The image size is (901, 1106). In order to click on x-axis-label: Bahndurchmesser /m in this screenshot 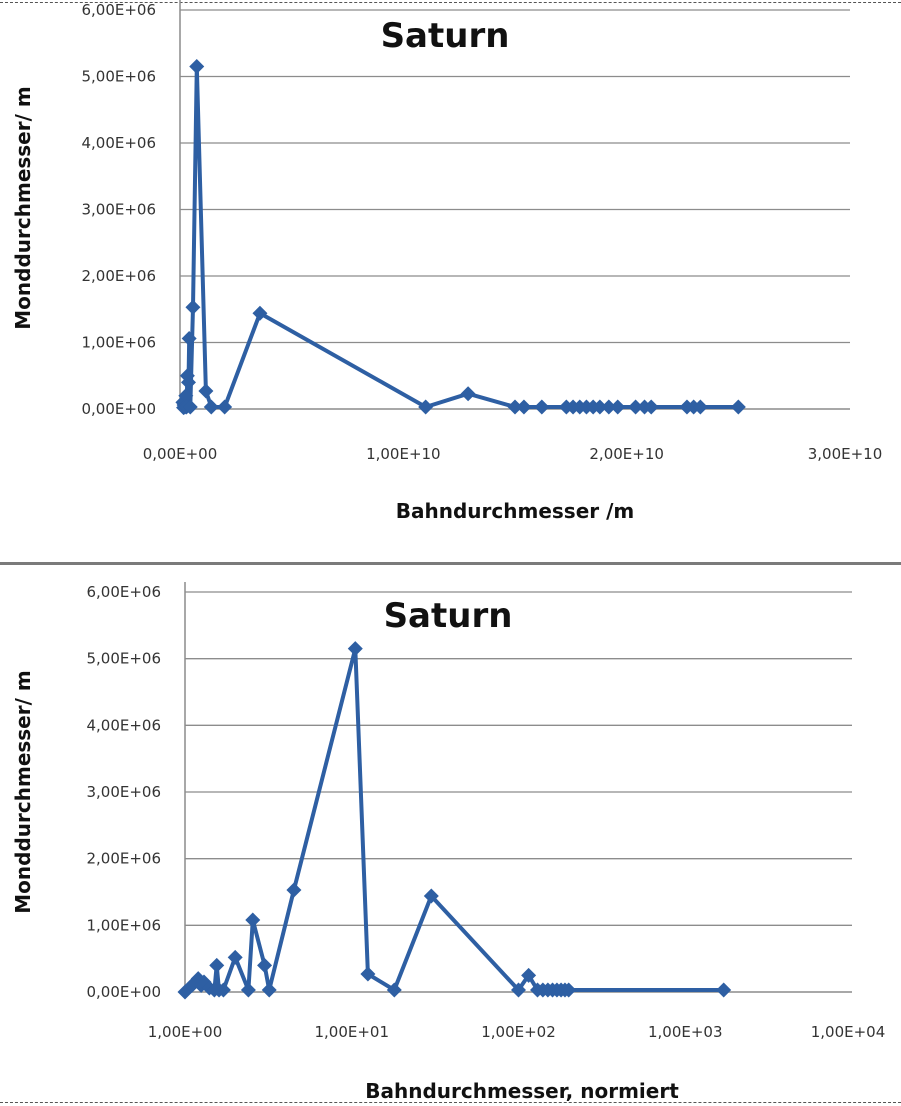, I will do `click(515, 511)`.